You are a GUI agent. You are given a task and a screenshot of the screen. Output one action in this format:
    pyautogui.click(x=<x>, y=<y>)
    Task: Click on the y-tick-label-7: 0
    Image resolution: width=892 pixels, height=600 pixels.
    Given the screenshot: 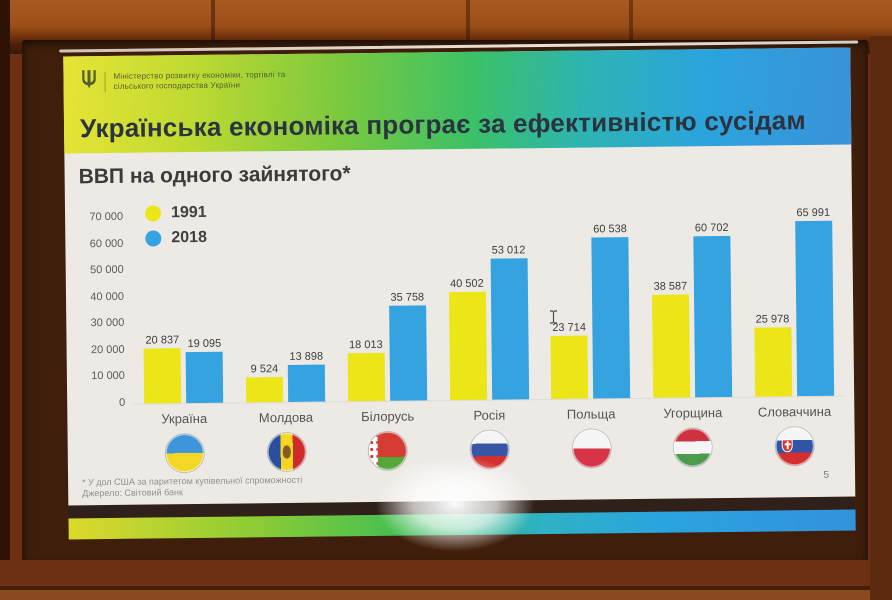 What is the action you would take?
    pyautogui.click(x=122, y=402)
    